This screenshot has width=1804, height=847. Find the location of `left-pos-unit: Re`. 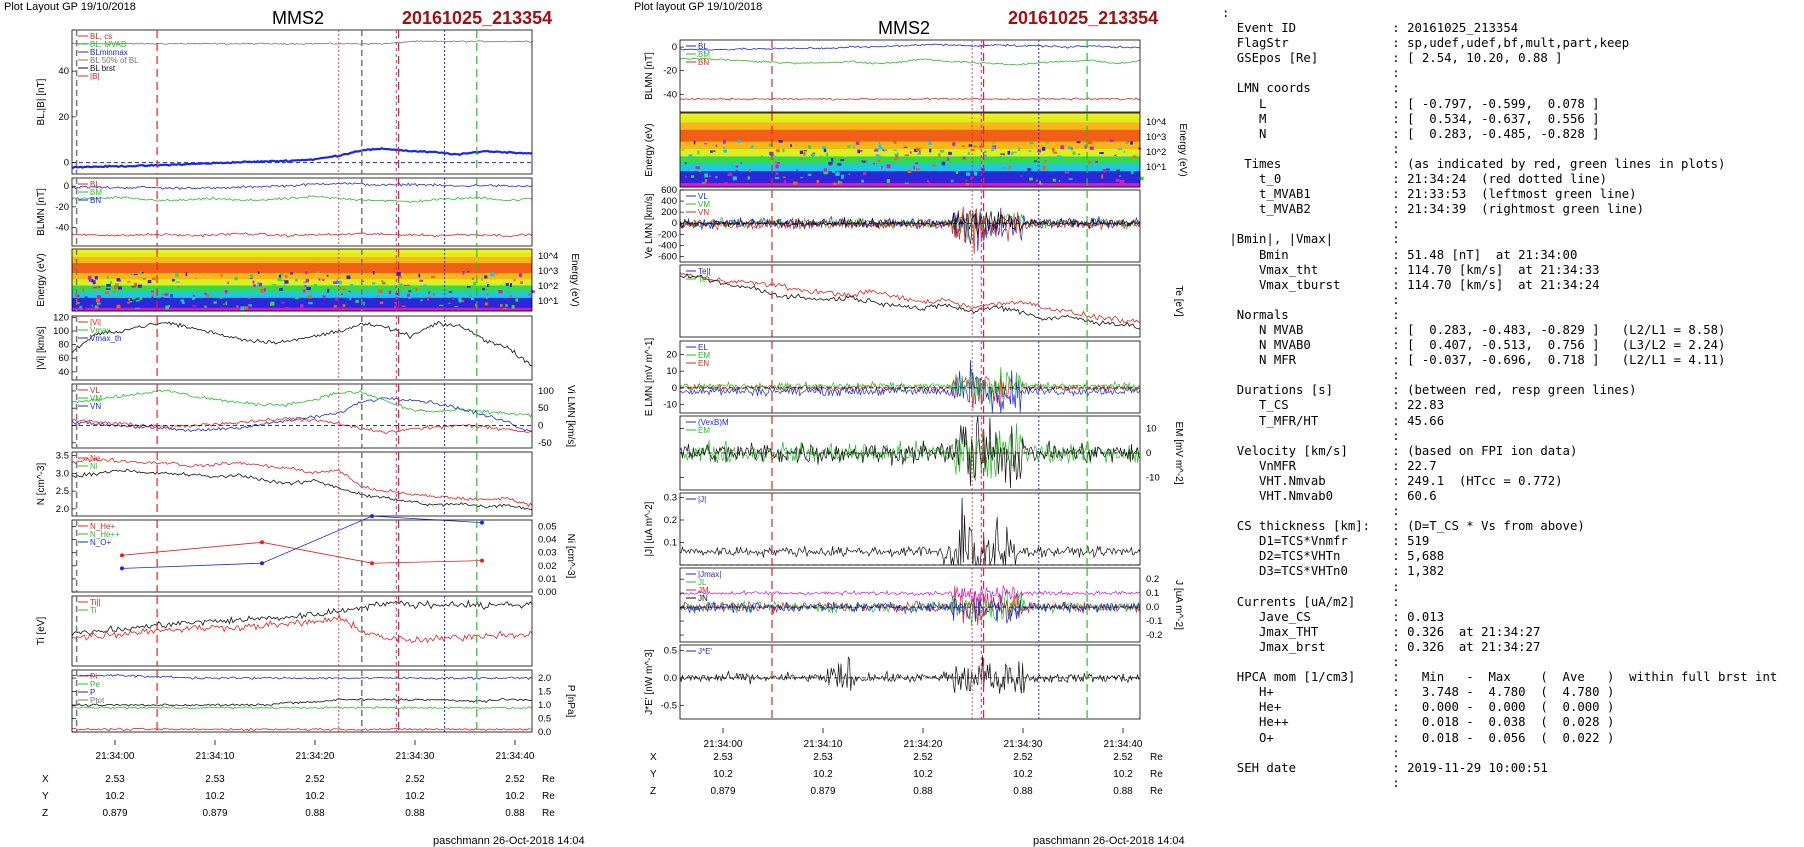

left-pos-unit: Re is located at coordinates (548, 779).